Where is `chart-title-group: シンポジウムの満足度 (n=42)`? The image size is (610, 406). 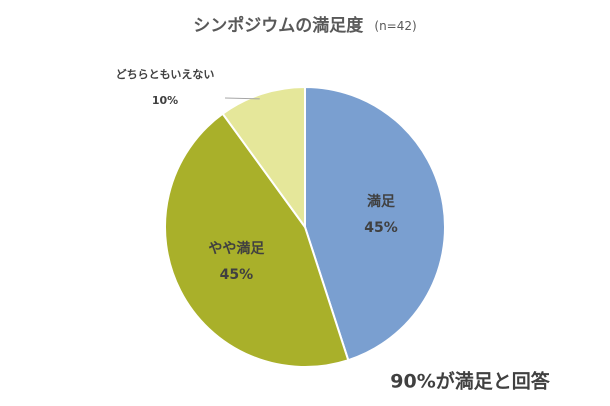
chart-title-group: シンポジウムの満足度 (n=42) is located at coordinates (304, 25).